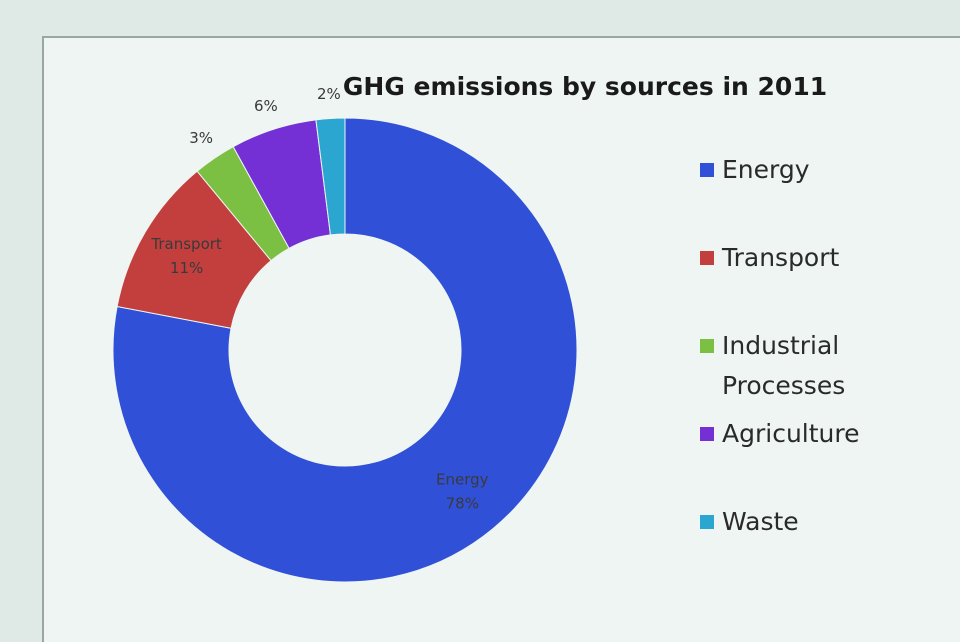 The width and height of the screenshot is (960, 642). Describe the element at coordinates (330, 176) in the screenshot. I see `slice` at that location.